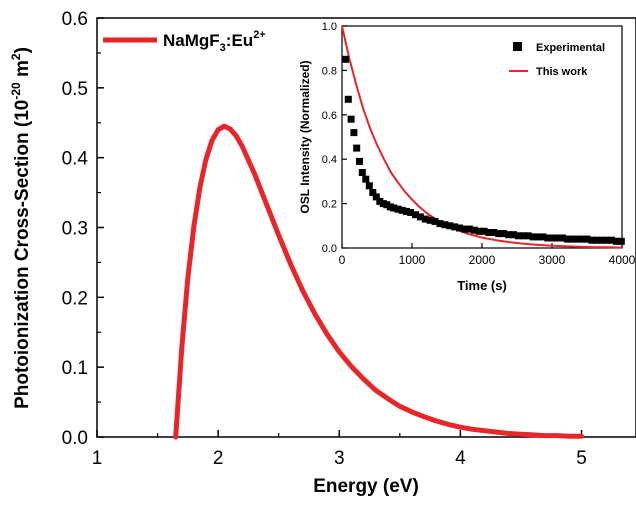 This screenshot has width=636, height=507. I want to click on inset-x-tick-label: 1000, so click(412, 260).